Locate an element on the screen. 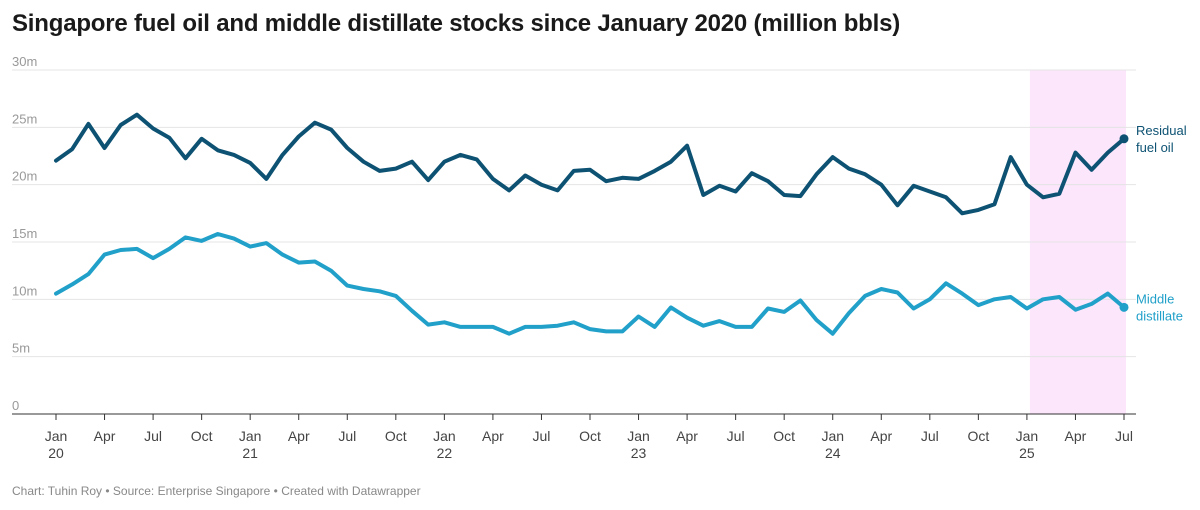 The width and height of the screenshot is (1200, 510). x-tick-year-label: 21 is located at coordinates (250, 453).